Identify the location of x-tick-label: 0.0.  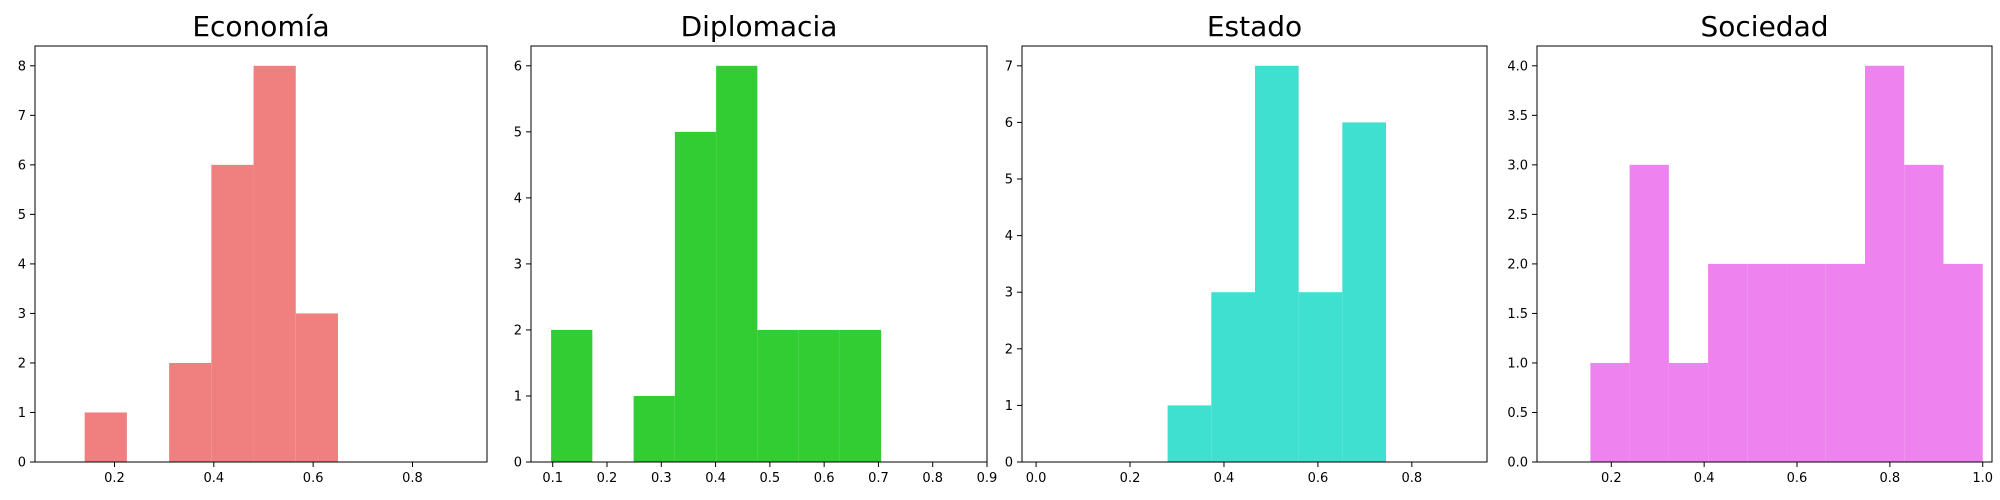
(1036, 478).